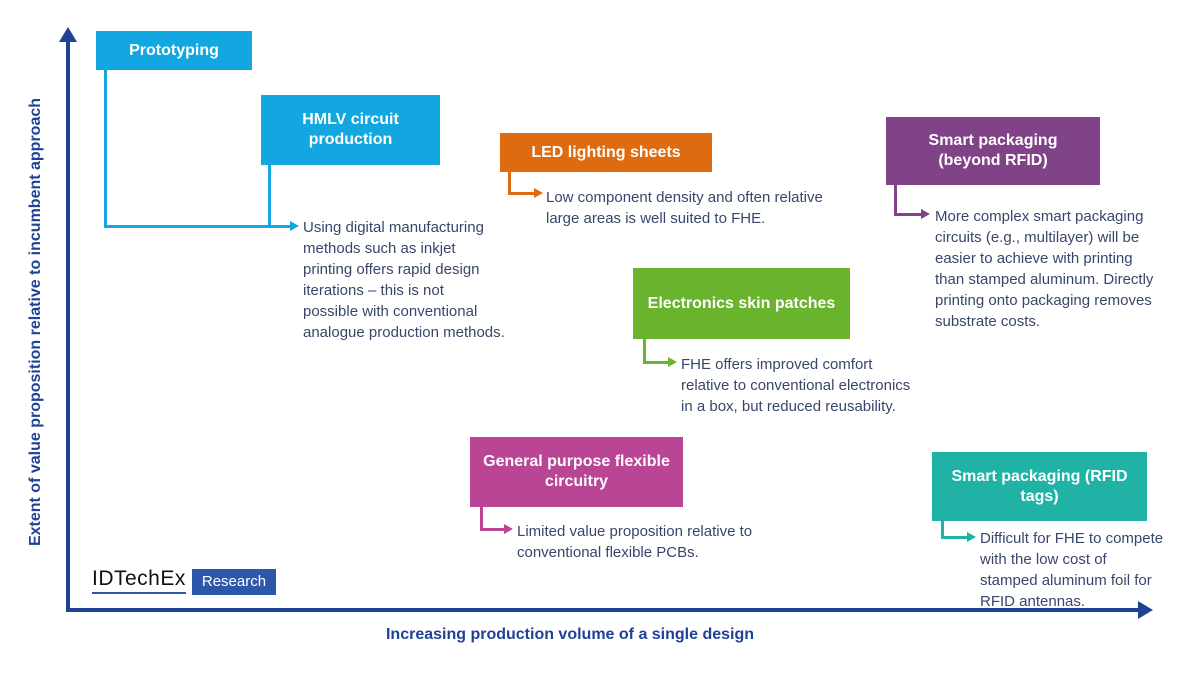 The height and width of the screenshot is (674, 1200). I want to click on box-smart-packaging-rfid-tags: Smart packaging (RFID tags), so click(1039, 486).